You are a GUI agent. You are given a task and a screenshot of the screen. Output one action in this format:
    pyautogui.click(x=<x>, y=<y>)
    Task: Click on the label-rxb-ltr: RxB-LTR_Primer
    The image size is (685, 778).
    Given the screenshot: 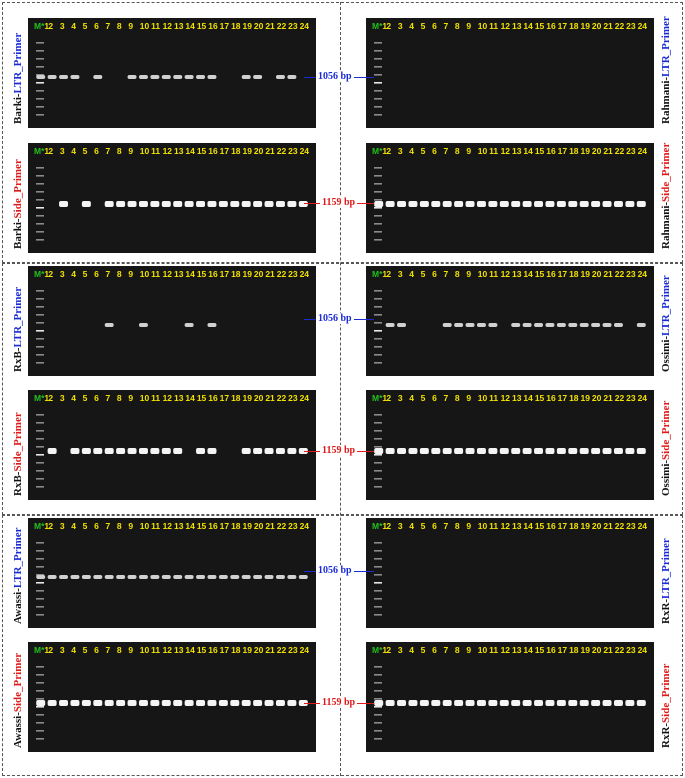 What is the action you would take?
    pyautogui.click(x=18, y=329)
    